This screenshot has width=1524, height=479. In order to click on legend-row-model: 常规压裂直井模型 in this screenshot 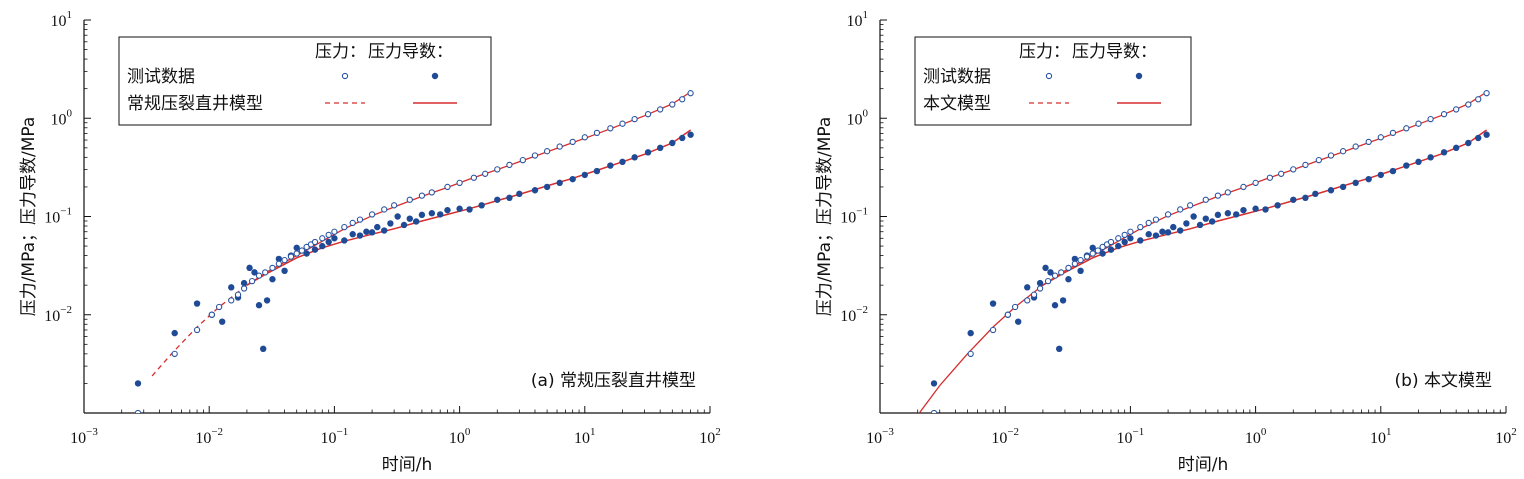, I will do `click(195, 104)`.